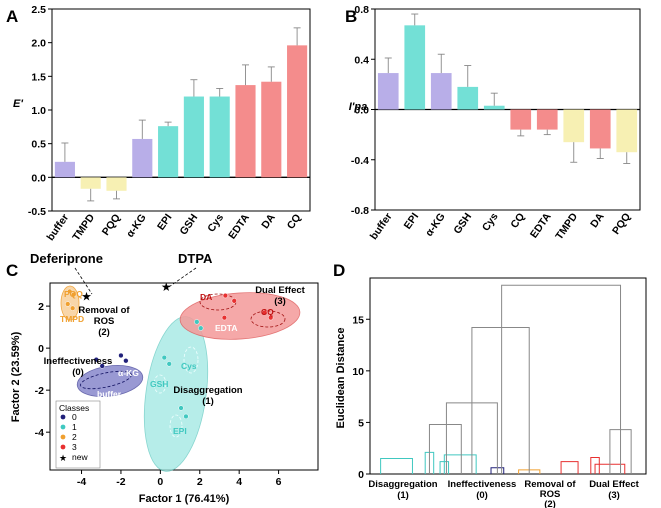  Describe the element at coordinates (361, 10) in the screenshot. I see `panel-b-ytick-label: 0.8` at that location.